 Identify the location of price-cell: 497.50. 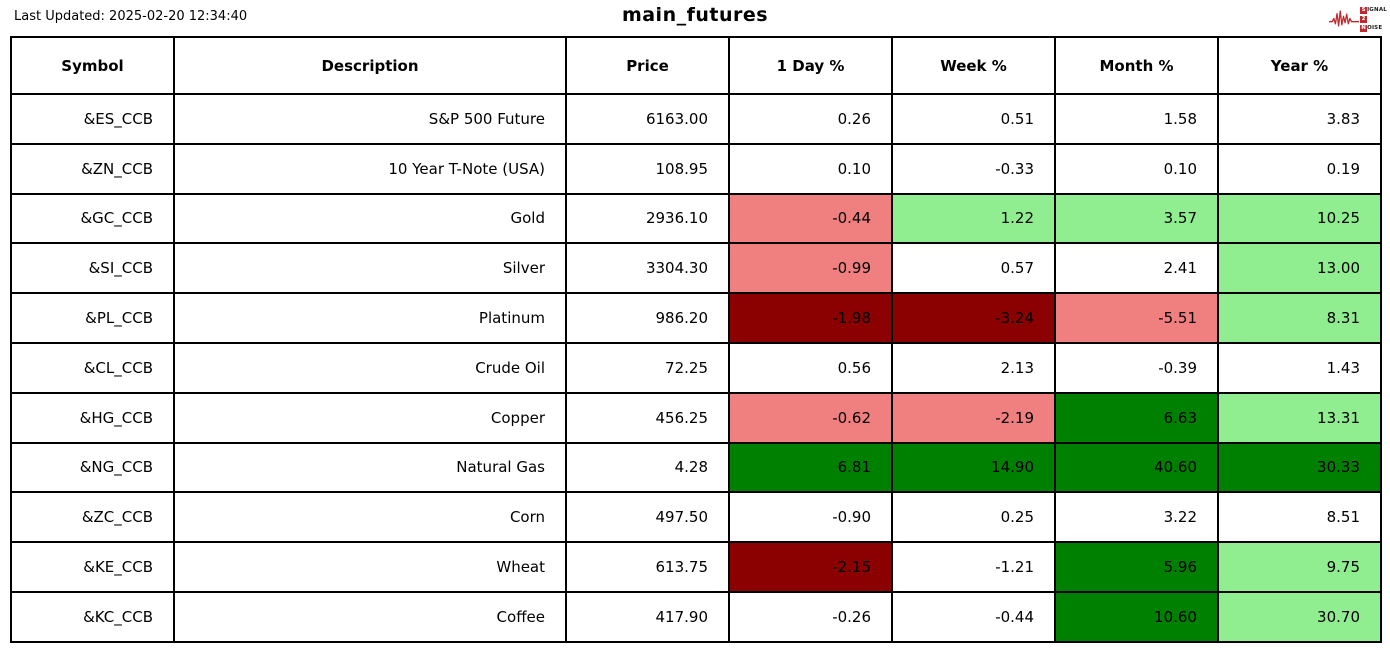
(647, 517).